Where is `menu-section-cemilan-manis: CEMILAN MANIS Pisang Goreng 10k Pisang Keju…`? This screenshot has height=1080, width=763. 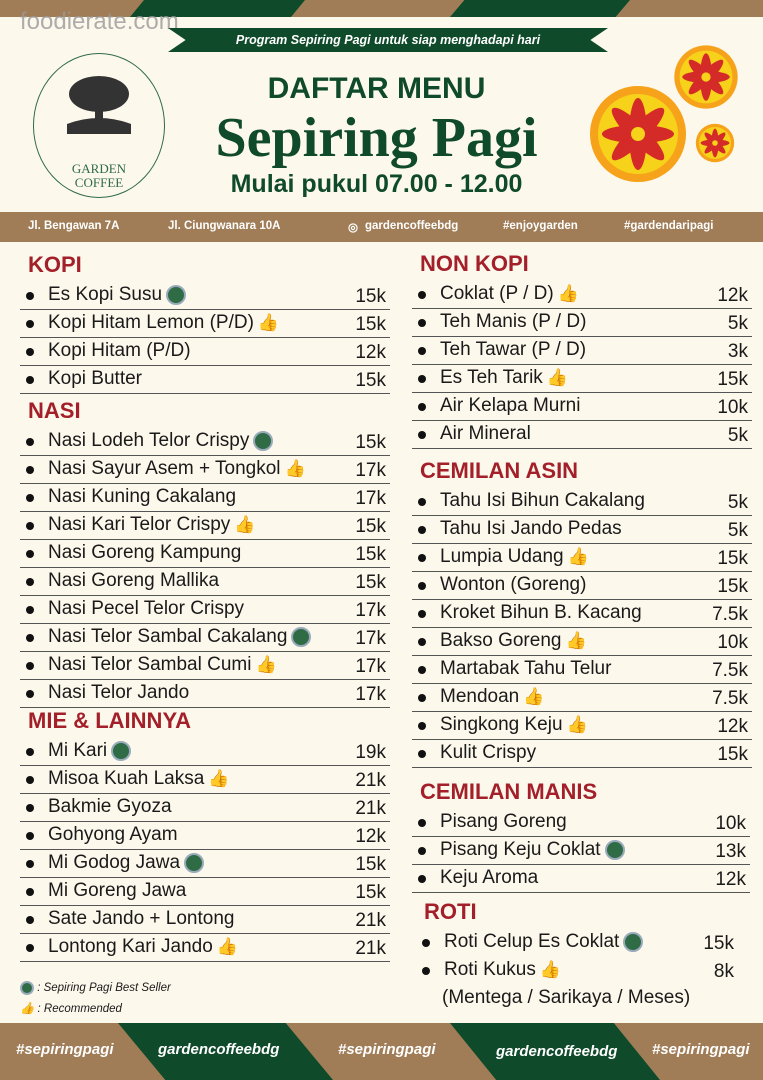
menu-section-cemilan-manis: CEMILAN MANIS Pisang Goreng 10k Pisang Keju… is located at coordinates (581, 836).